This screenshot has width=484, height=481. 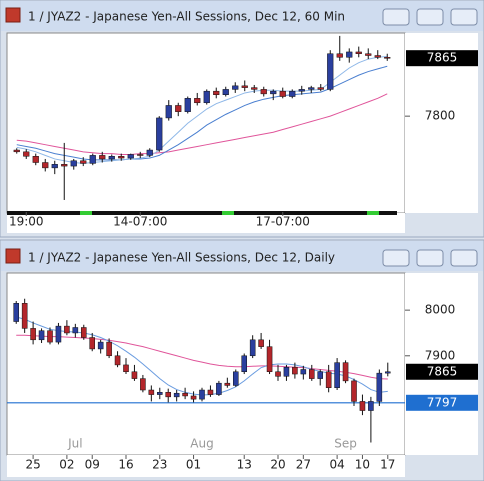 I want to click on x-tick-label: 13, so click(x=244, y=465).